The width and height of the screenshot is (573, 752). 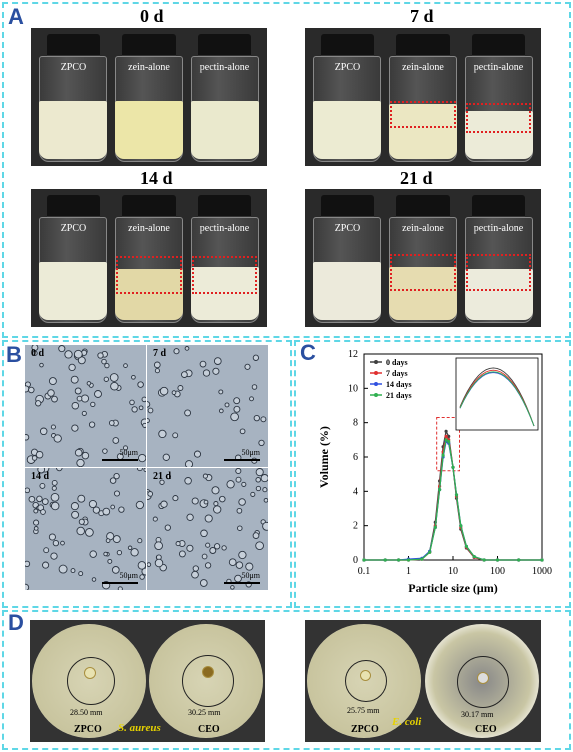 I want to click on y-tick-label: 6, so click(x=355, y=457).